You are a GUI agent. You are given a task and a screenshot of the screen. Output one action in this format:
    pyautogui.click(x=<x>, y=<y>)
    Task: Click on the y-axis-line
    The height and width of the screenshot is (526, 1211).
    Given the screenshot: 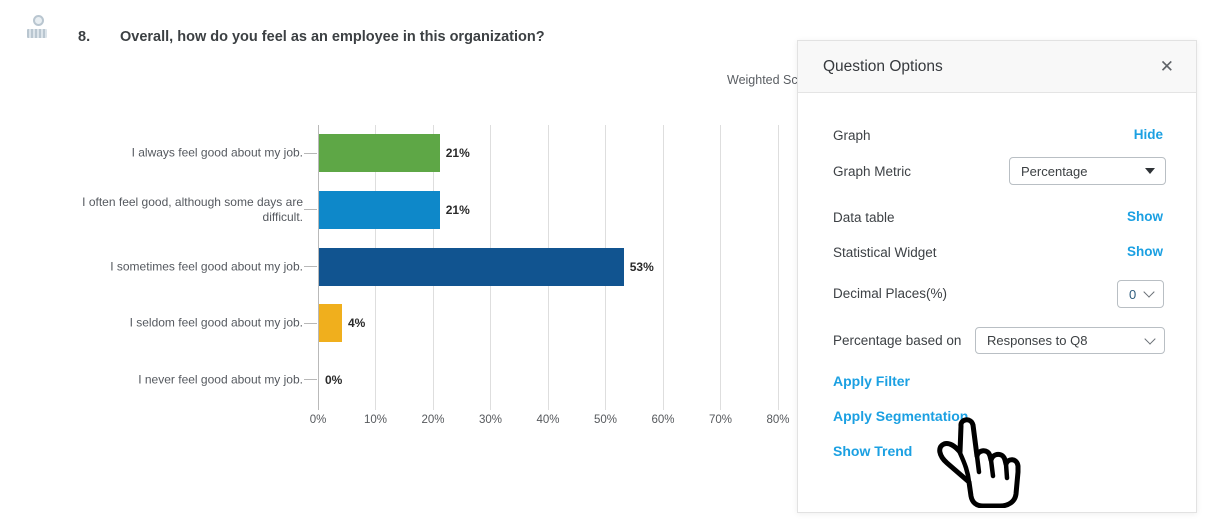 What is the action you would take?
    pyautogui.click(x=318, y=267)
    